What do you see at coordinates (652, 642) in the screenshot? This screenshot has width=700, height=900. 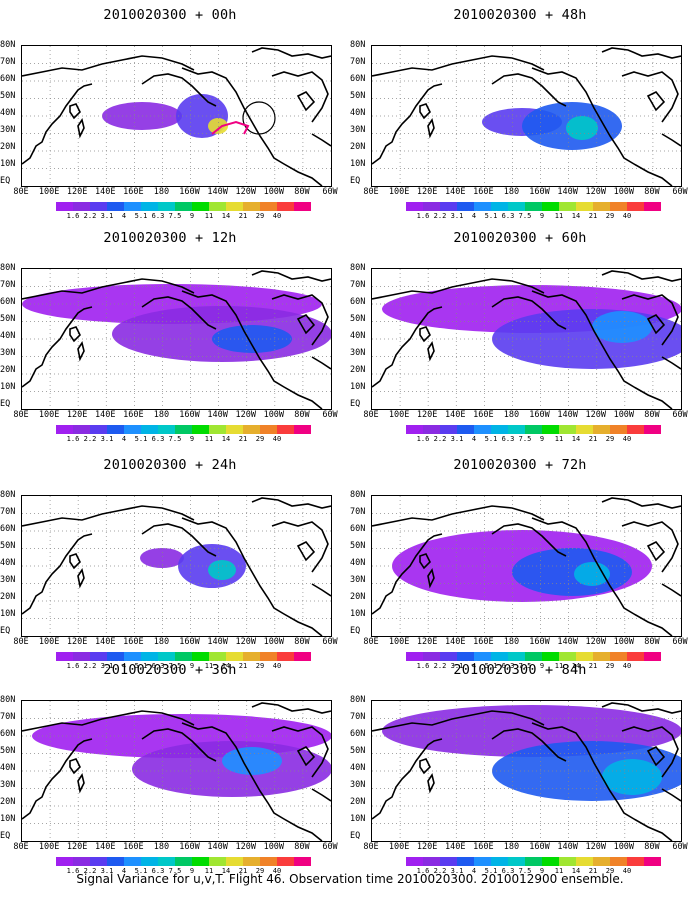 I see `lon-label: 80W` at bounding box center [652, 642].